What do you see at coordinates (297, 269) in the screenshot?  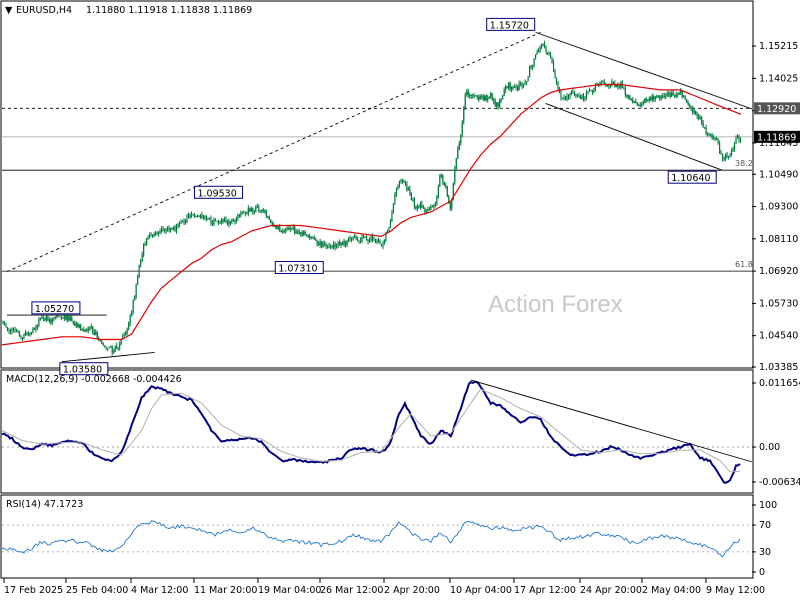 I see `level-annotation-2: 1.07310` at bounding box center [297, 269].